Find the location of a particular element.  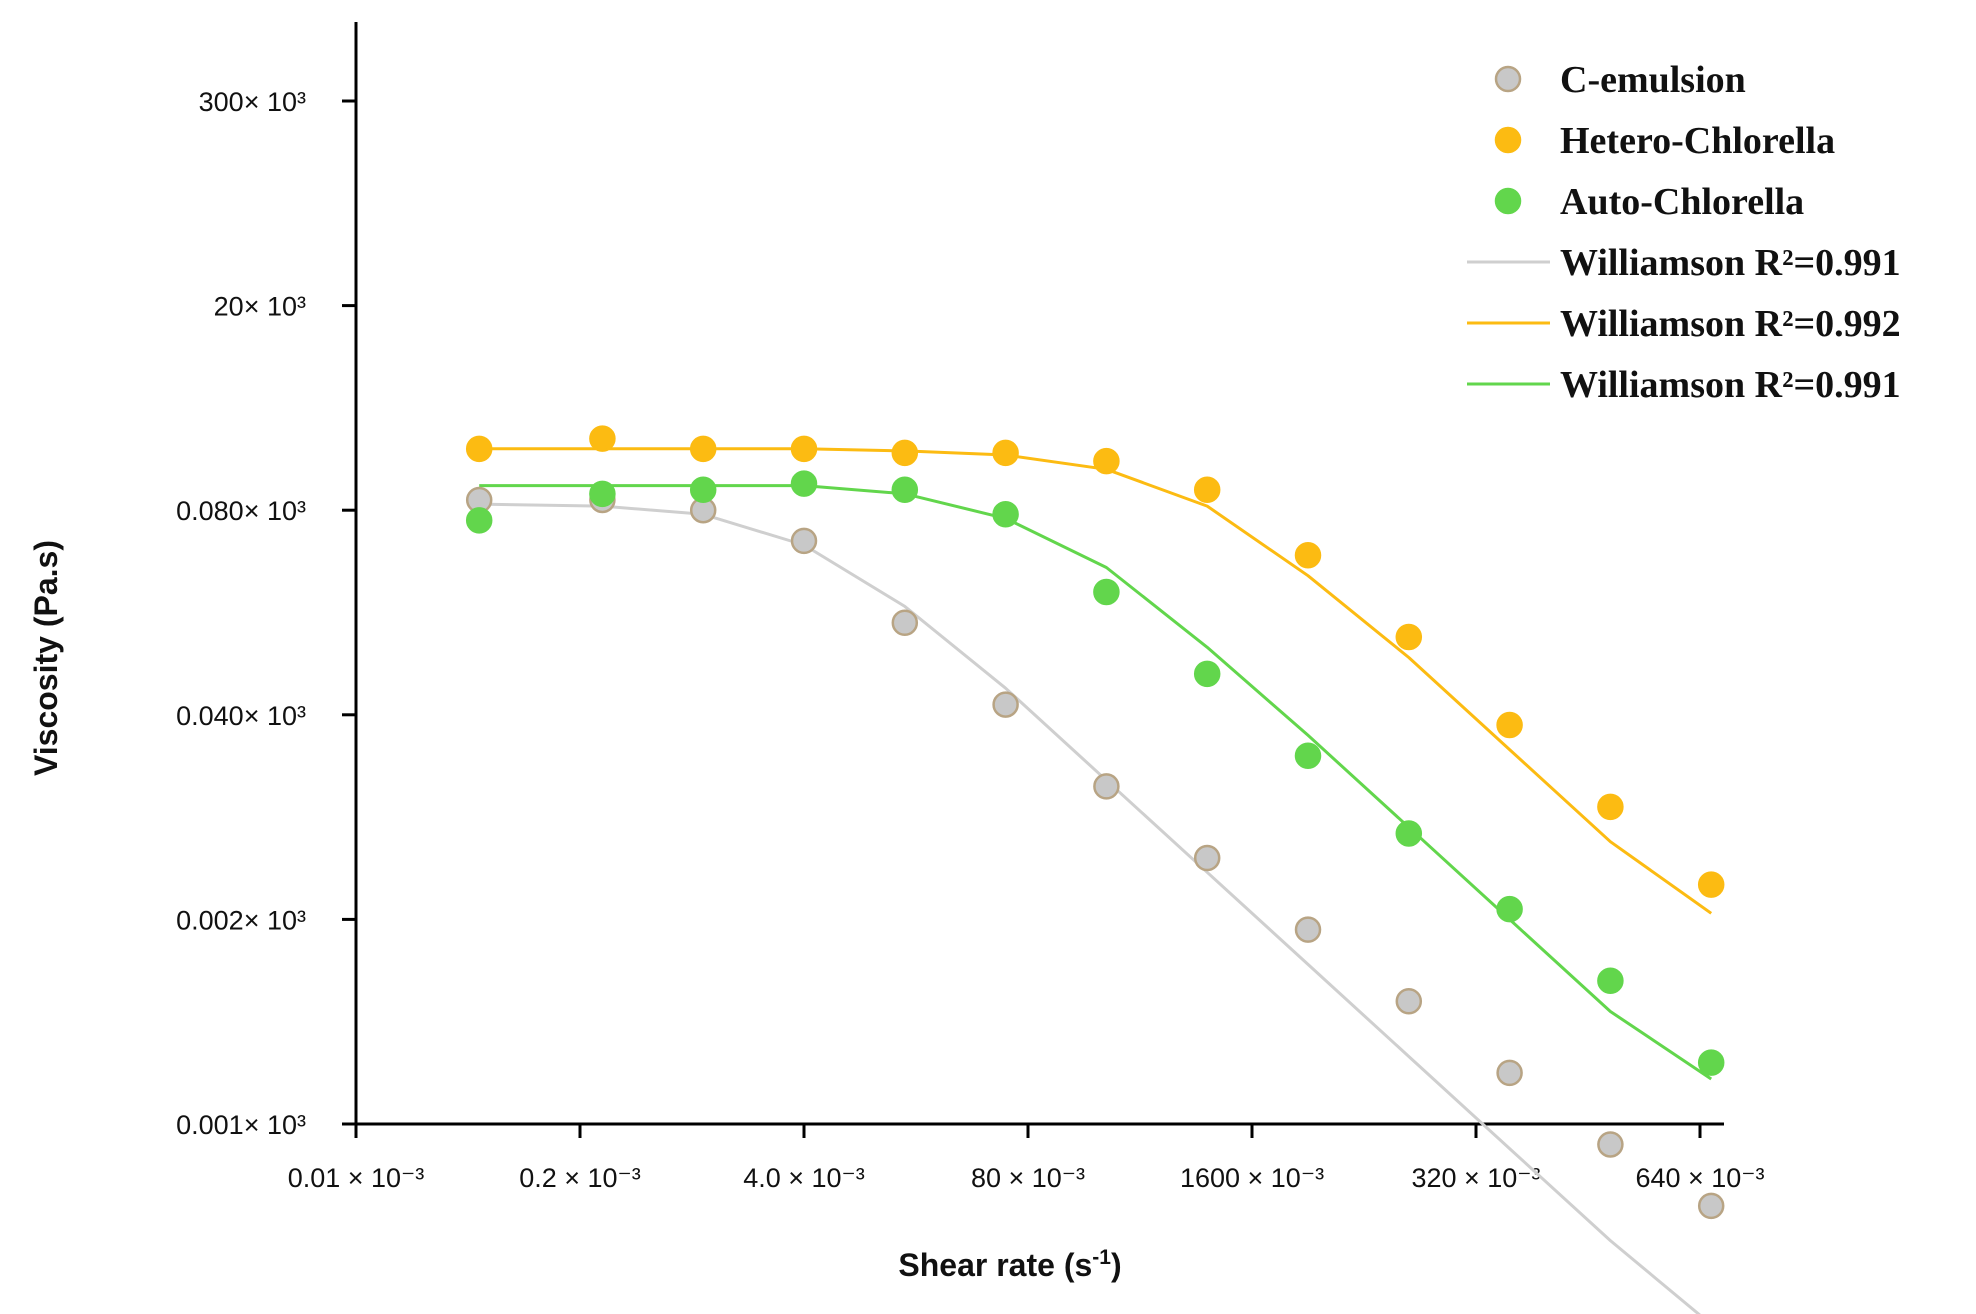

y-tick-number: 0.001 is located at coordinates (210, 1125).